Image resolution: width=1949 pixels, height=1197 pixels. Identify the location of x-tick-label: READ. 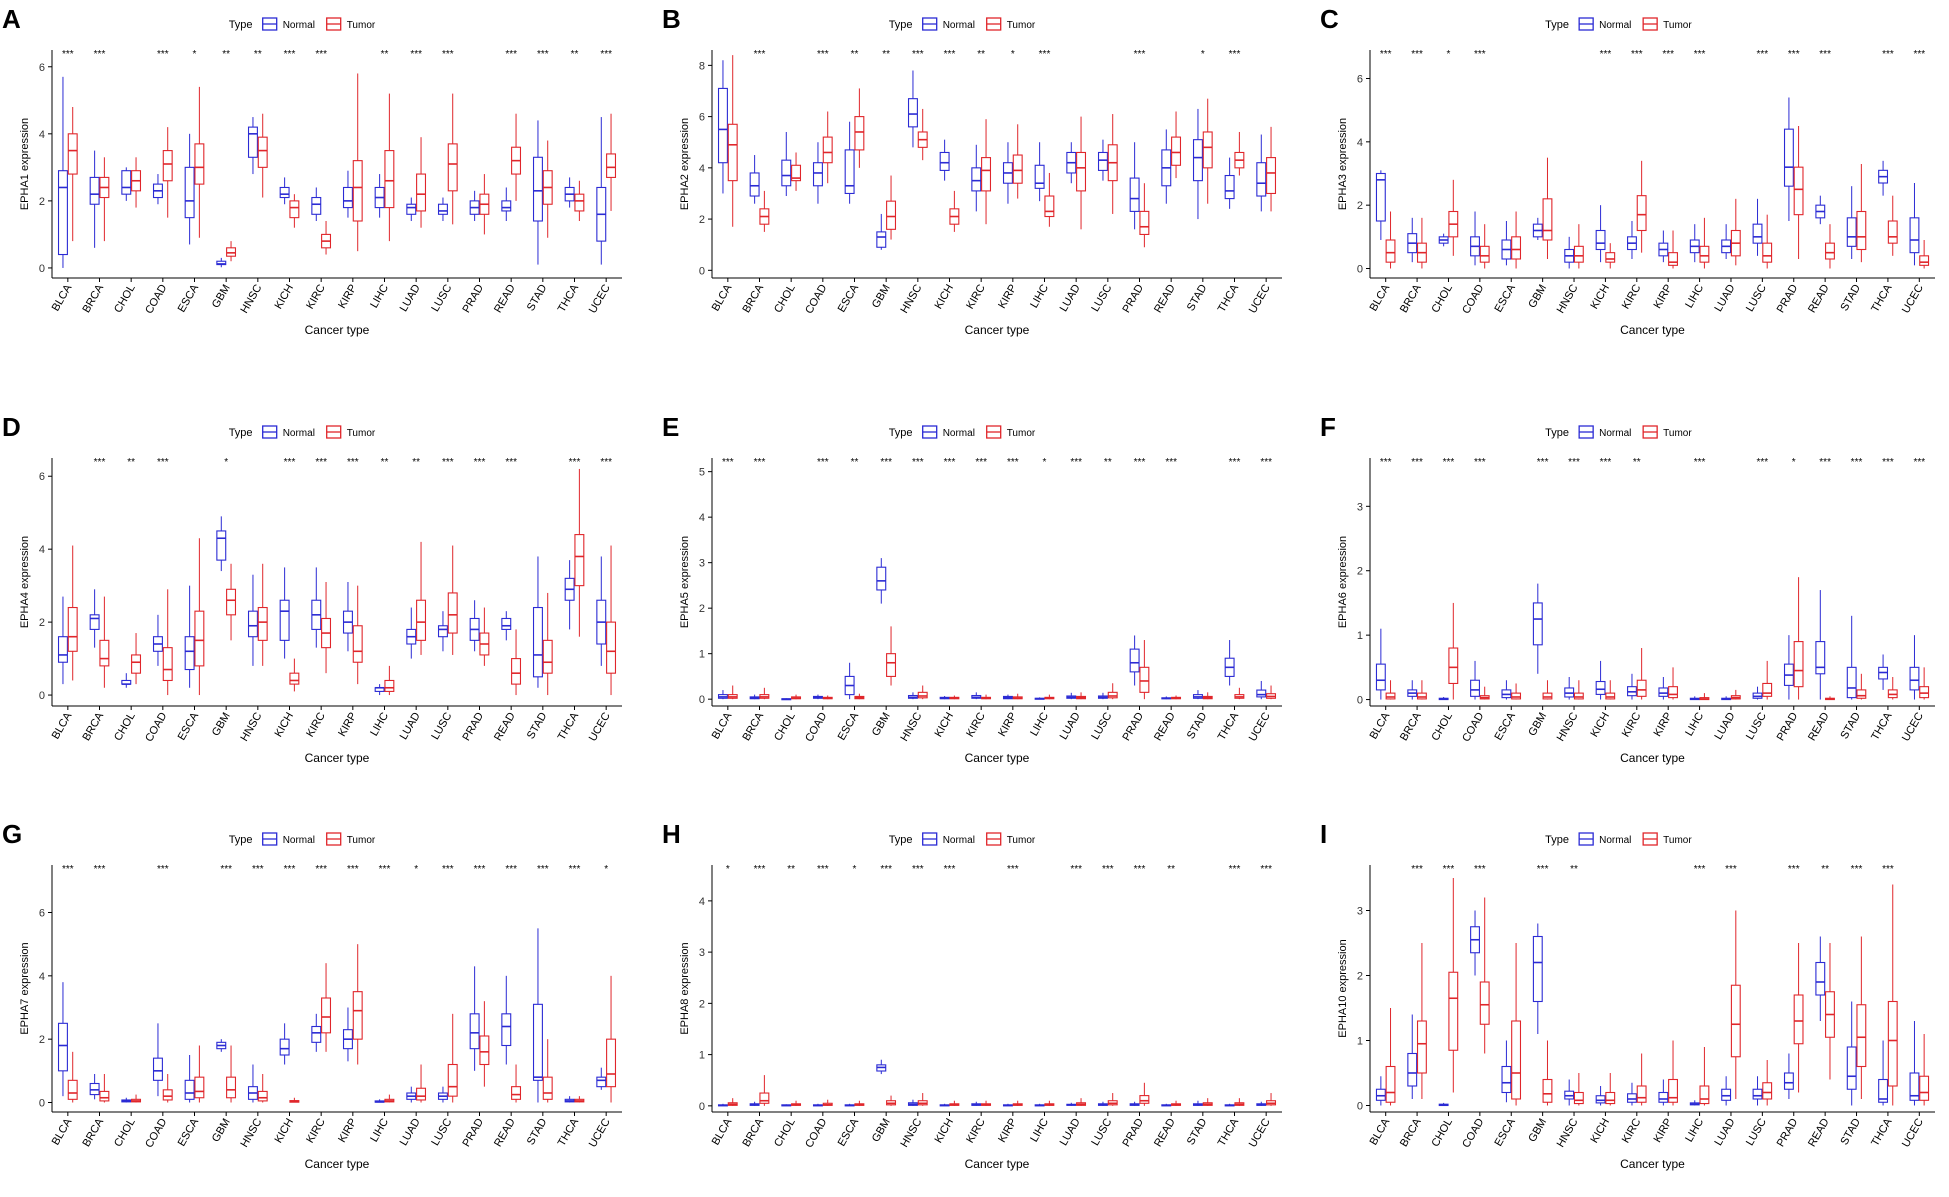
(1165, 1132).